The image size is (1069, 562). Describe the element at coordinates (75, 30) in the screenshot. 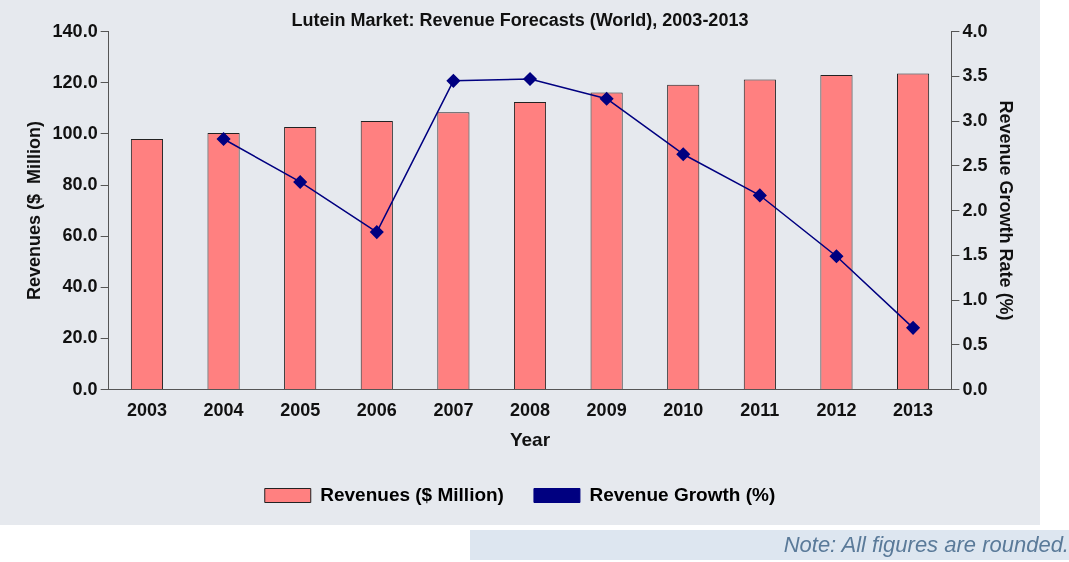

I see `y-tick-label: 140.0` at that location.